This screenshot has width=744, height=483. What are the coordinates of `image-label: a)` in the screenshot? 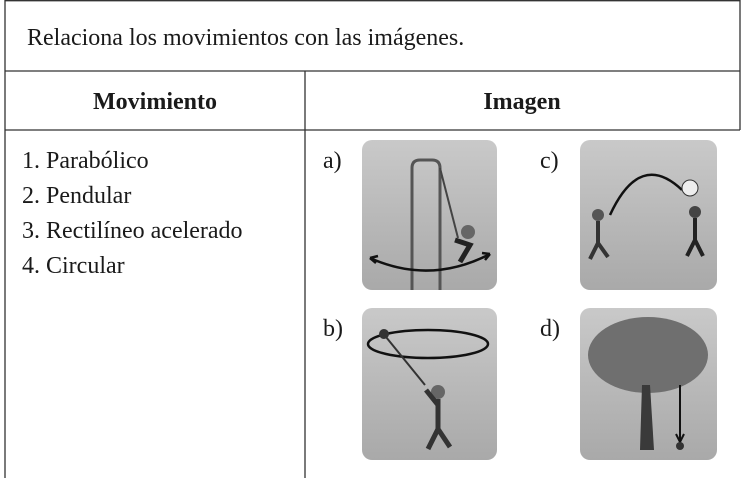 It's located at (332, 161).